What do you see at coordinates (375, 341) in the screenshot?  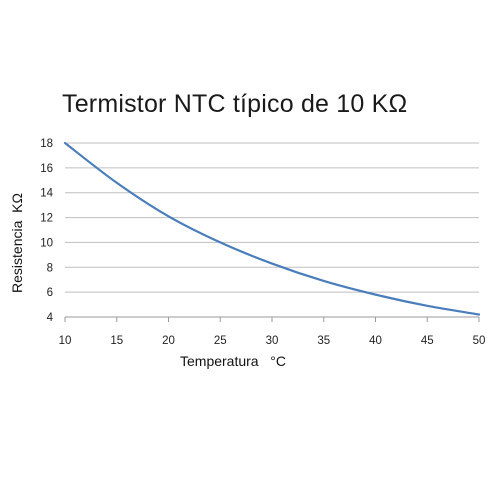 I see `x-tick-label: 40` at bounding box center [375, 341].